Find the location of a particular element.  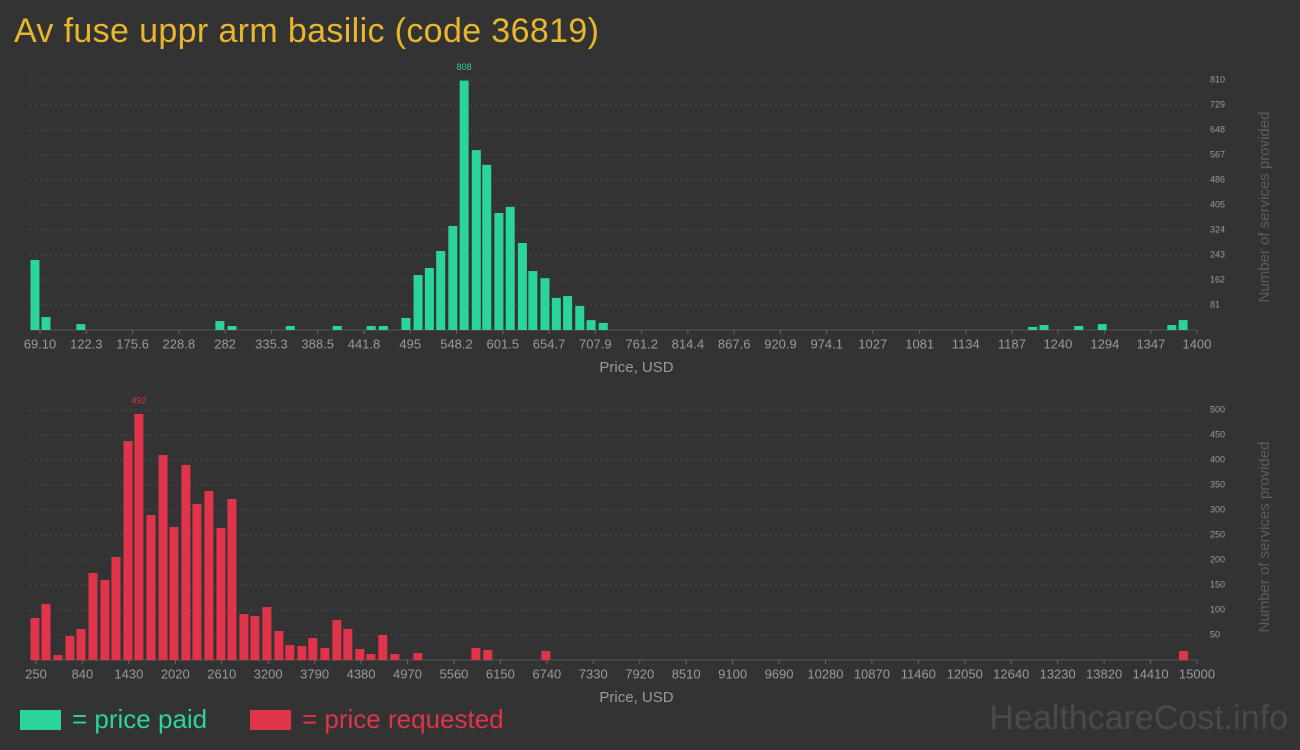

x-tick-label: 1134 is located at coordinates (966, 343).